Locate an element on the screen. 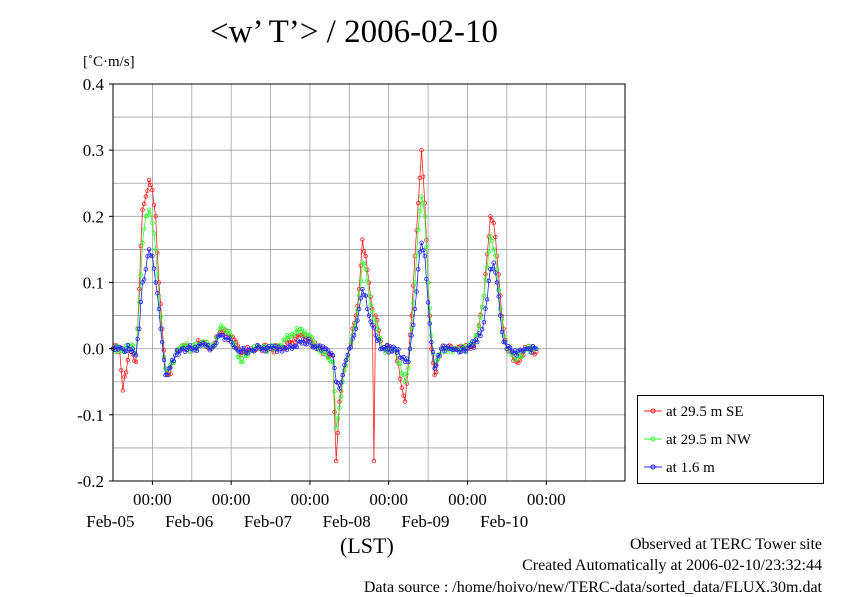 This screenshot has width=842, height=597. y-tick-label: 0.3 is located at coordinates (93, 150).